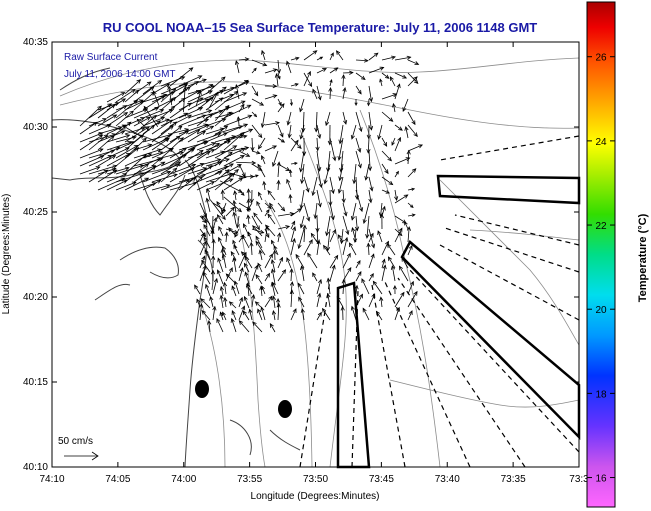 The image size is (651, 511). What do you see at coordinates (447, 479) in the screenshot?
I see `x-tick-label: 73:40` at bounding box center [447, 479].